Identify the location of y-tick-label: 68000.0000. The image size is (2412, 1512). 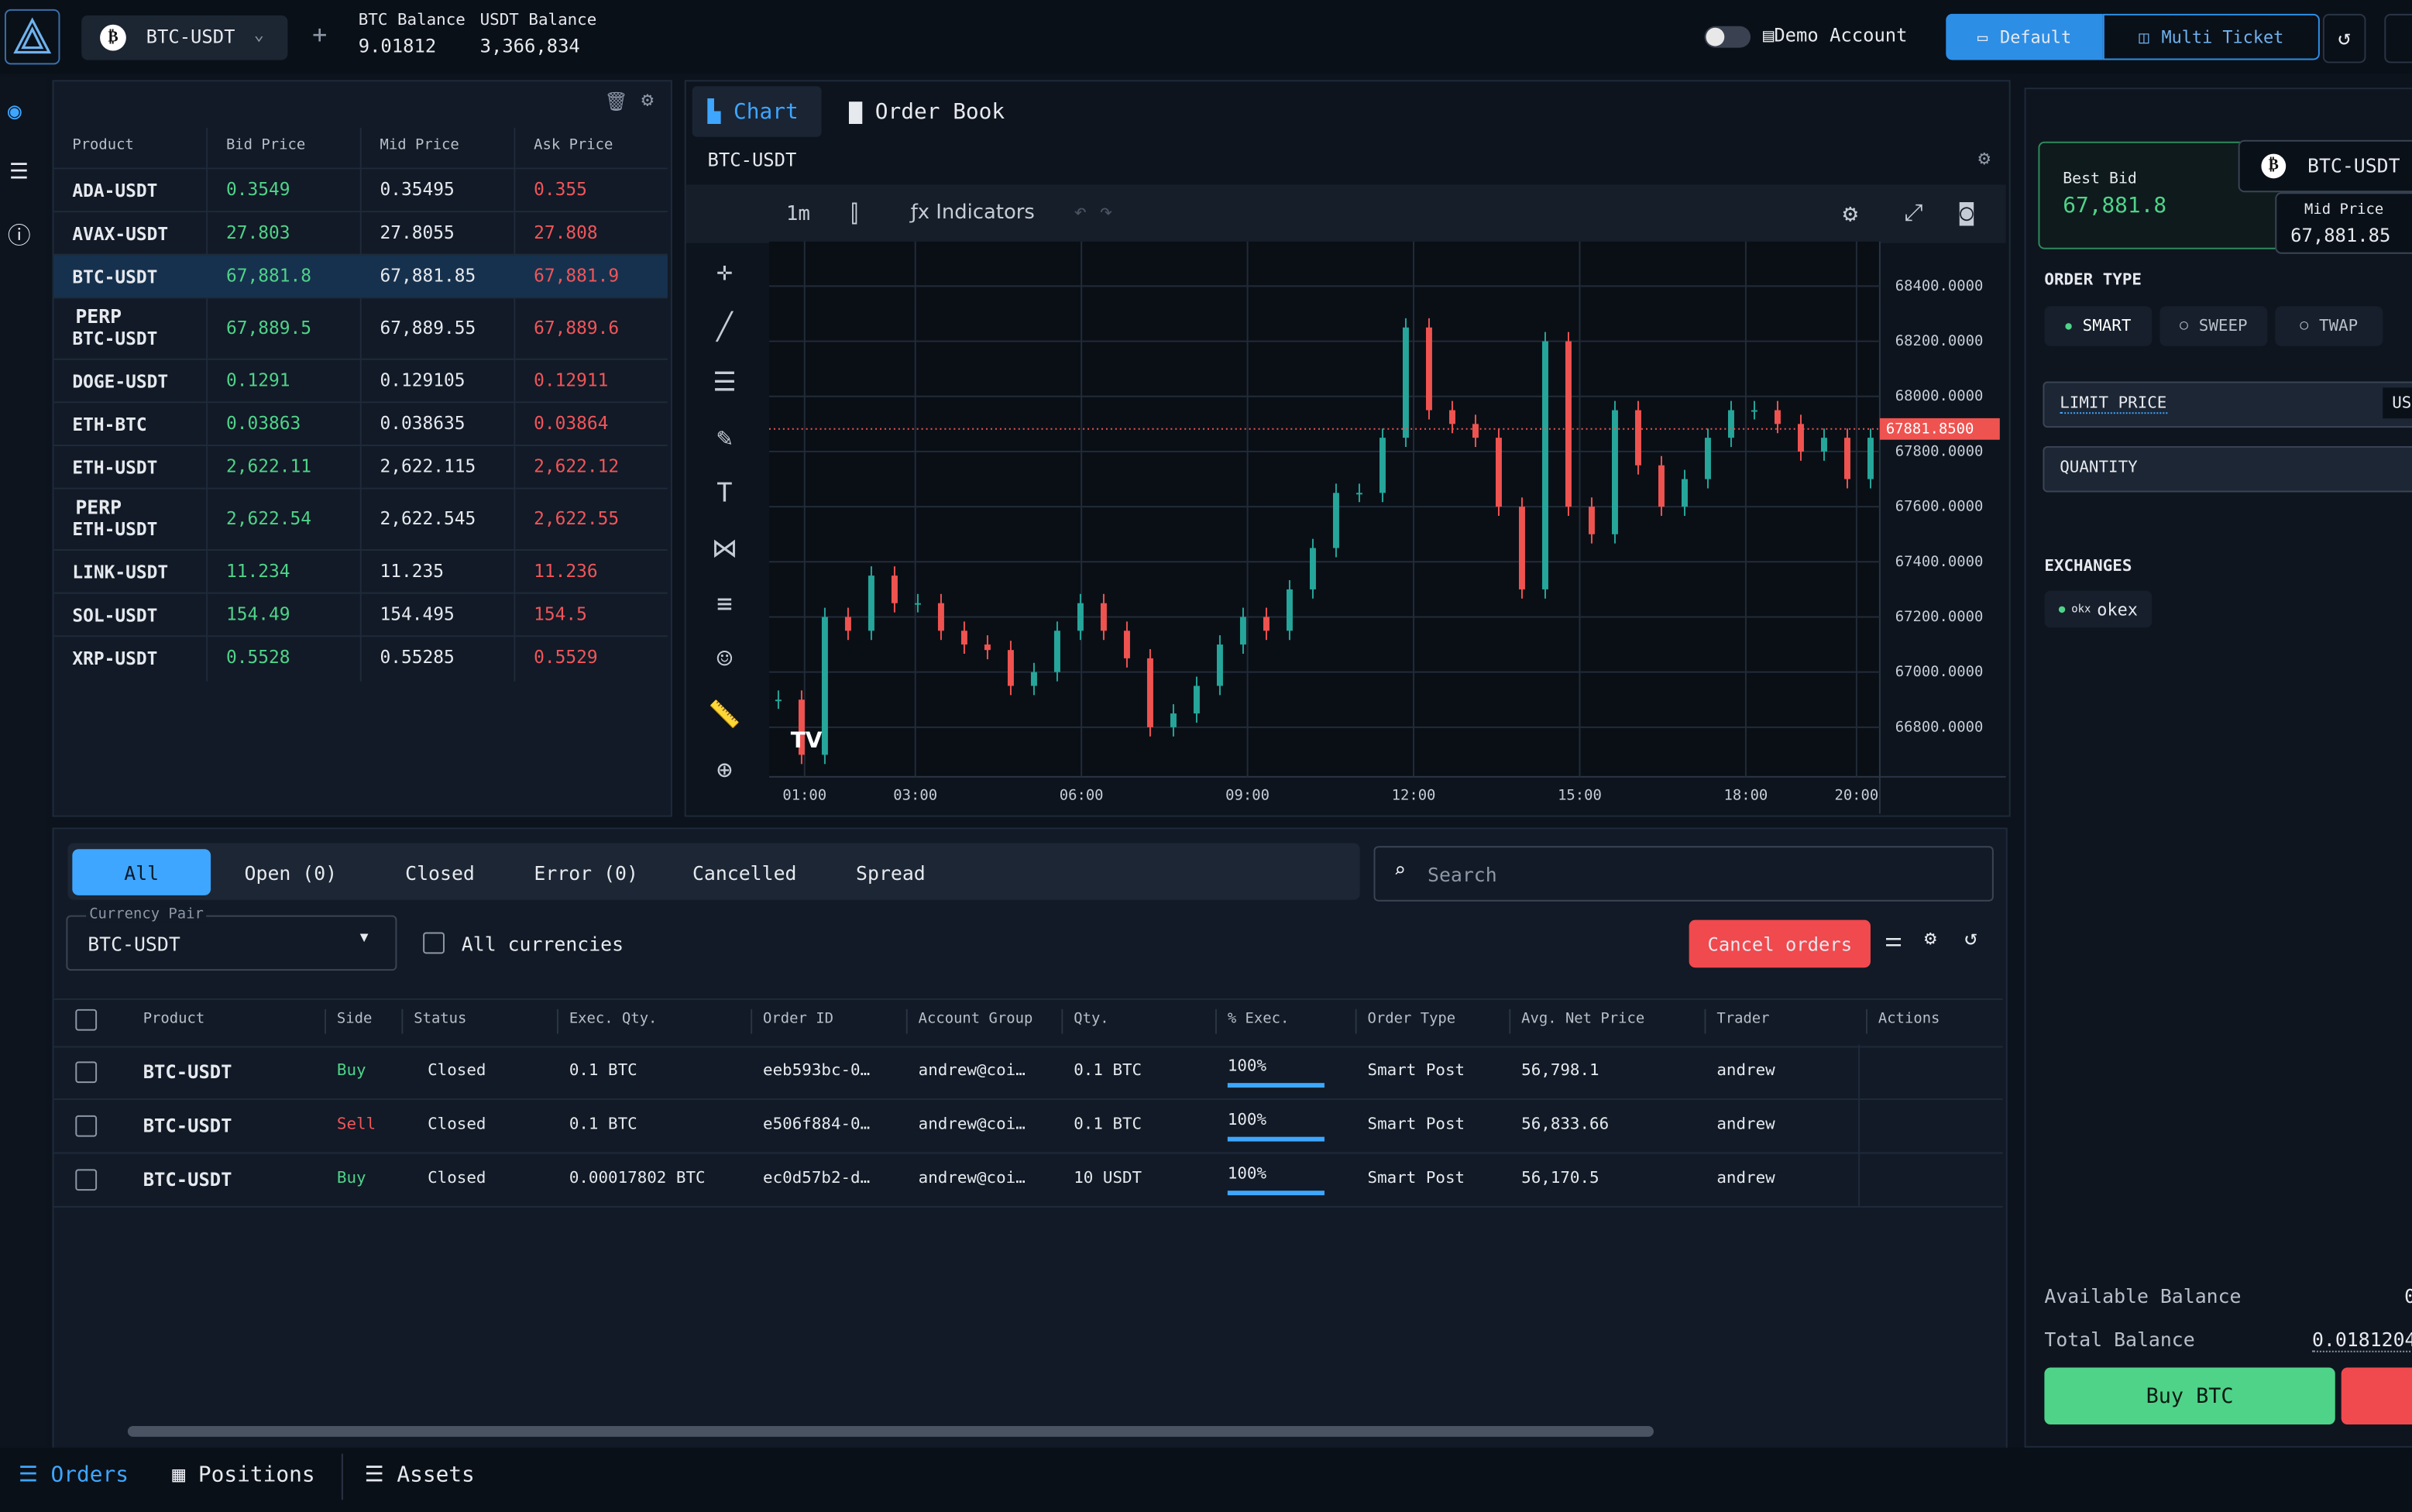
(1939, 395).